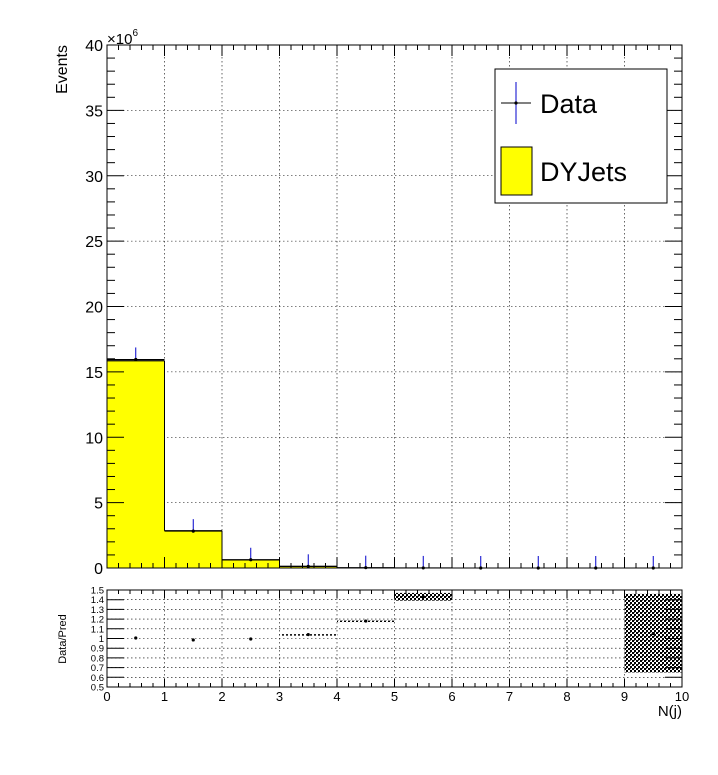 The width and height of the screenshot is (718, 775). Describe the element at coordinates (583, 172) in the screenshot. I see `legend-dyjets-label: DYJets` at that location.